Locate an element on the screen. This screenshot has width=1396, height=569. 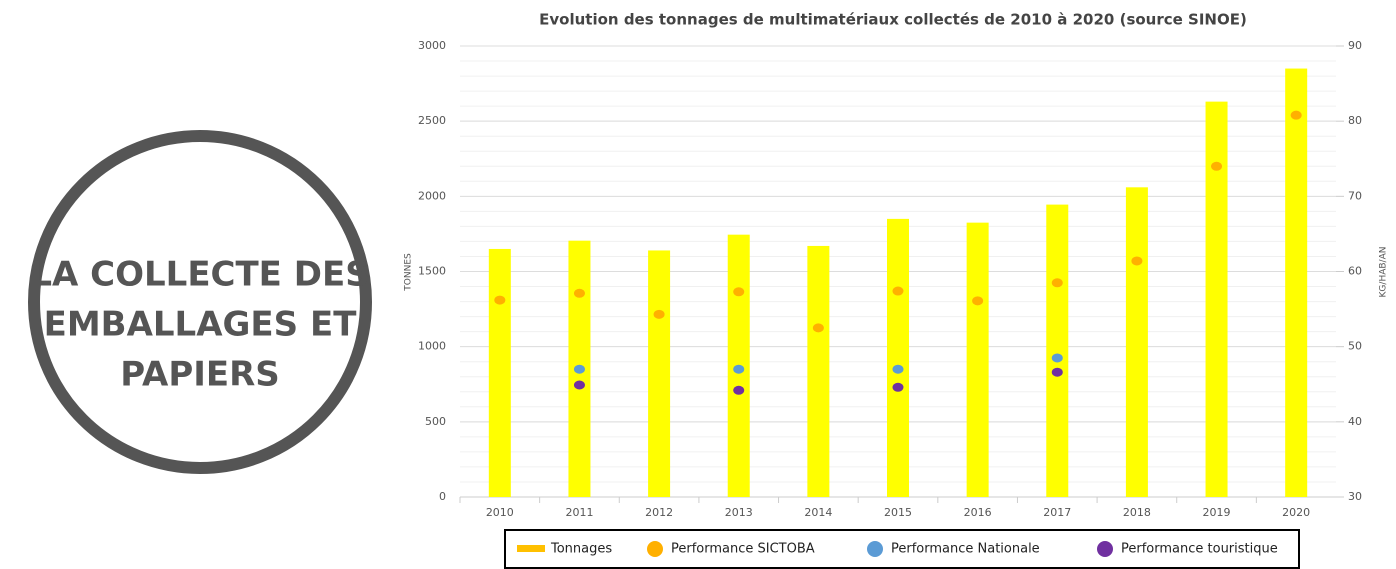
y-tick-label: 0 is located at coordinates (442, 496).